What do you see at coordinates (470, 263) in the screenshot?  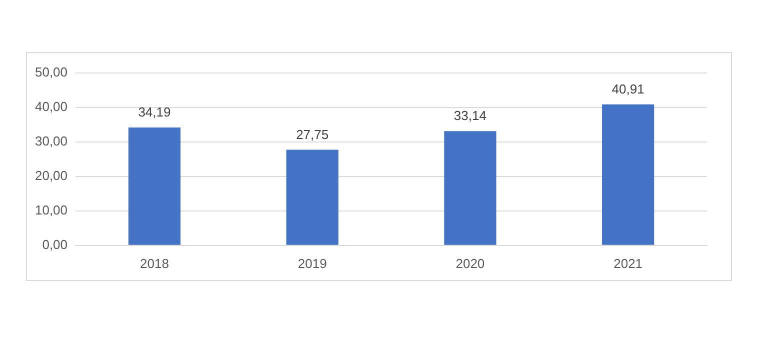 I see `x-tick-label: 2020` at bounding box center [470, 263].